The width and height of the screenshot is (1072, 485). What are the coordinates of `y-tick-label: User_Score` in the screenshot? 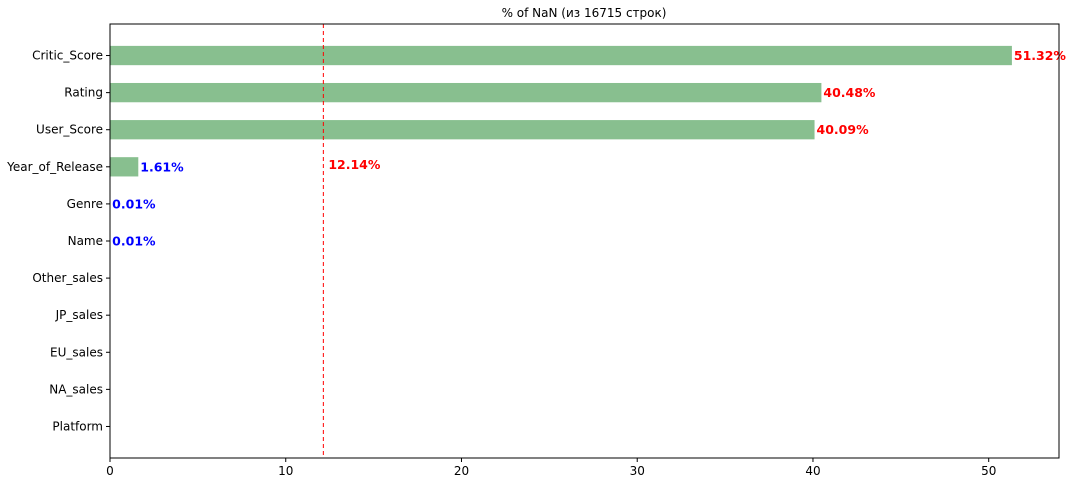 It's located at (69, 130).